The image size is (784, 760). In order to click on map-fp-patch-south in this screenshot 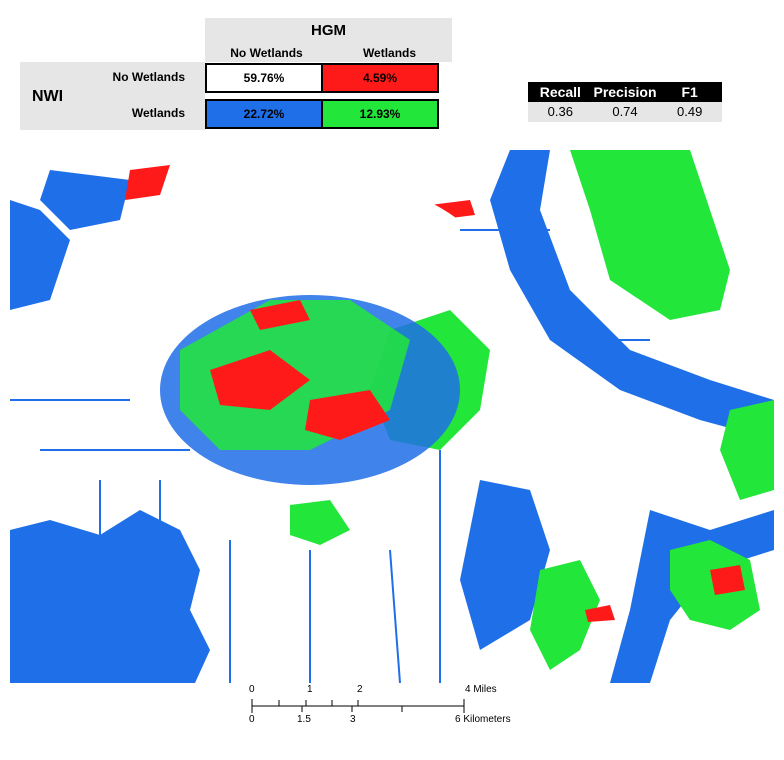, I will do `click(600, 613)`.